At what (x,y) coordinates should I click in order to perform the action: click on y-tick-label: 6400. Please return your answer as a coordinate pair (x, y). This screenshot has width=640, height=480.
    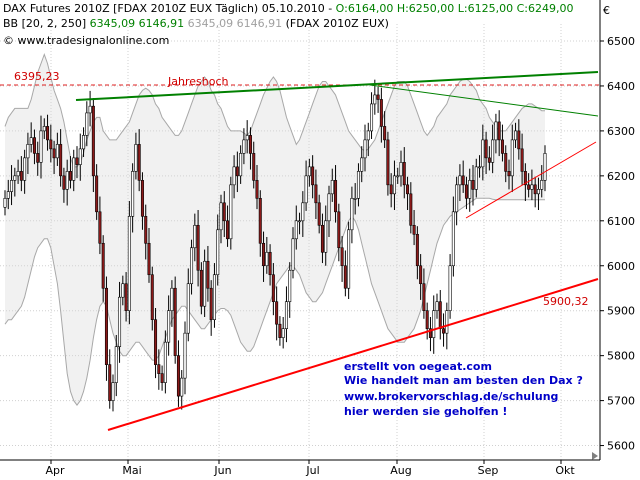
    Looking at the image, I should click on (621, 86).